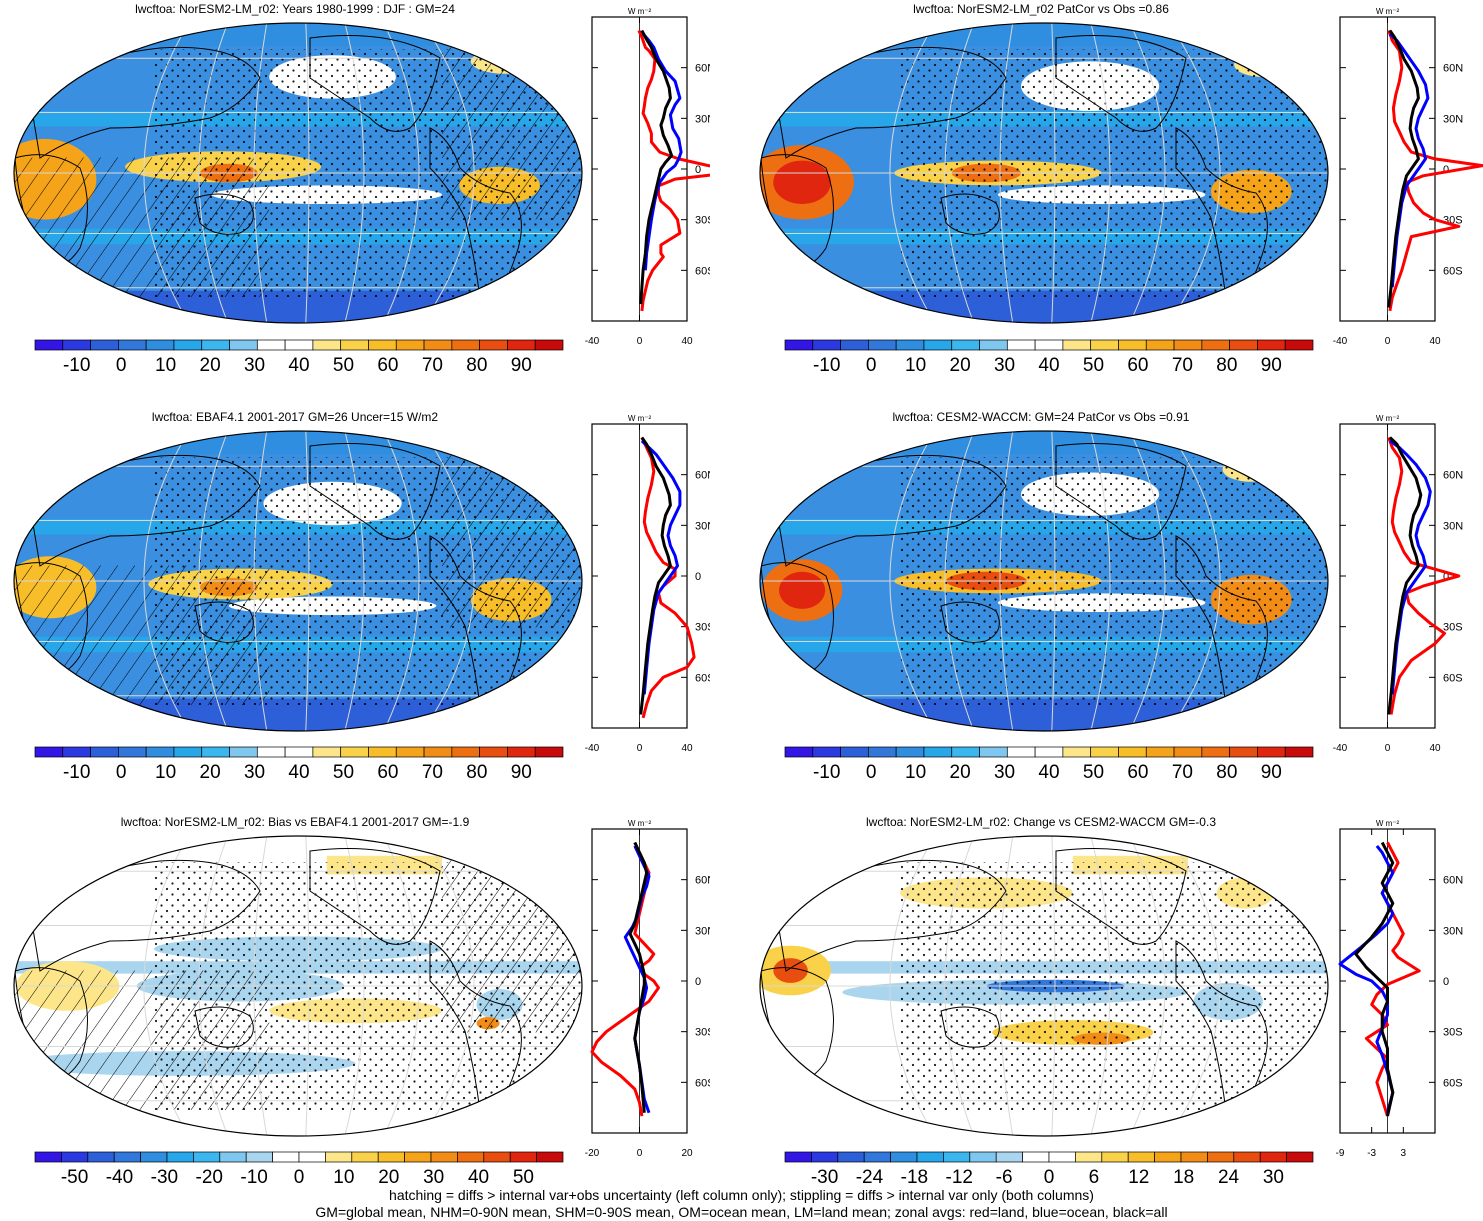 This screenshot has width=1483, height=1221. What do you see at coordinates (476, 772) in the screenshot?
I see `colorbar-tick-label: 80` at bounding box center [476, 772].